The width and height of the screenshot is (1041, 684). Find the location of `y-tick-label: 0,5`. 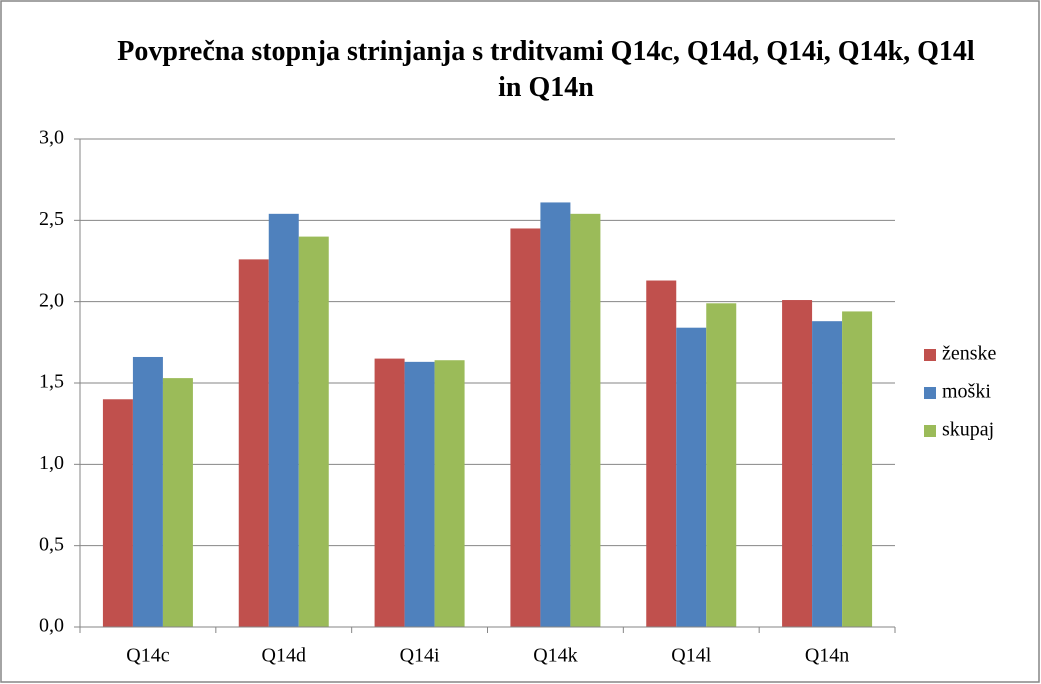

y-tick-label: 0,5 is located at coordinates (51, 544).